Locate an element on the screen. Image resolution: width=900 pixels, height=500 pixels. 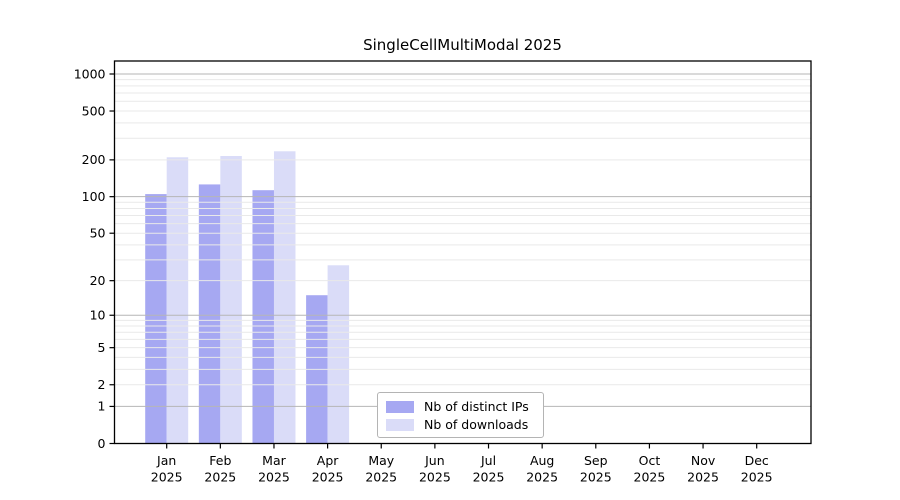
x-tick-label-month: Nov is located at coordinates (703, 460).